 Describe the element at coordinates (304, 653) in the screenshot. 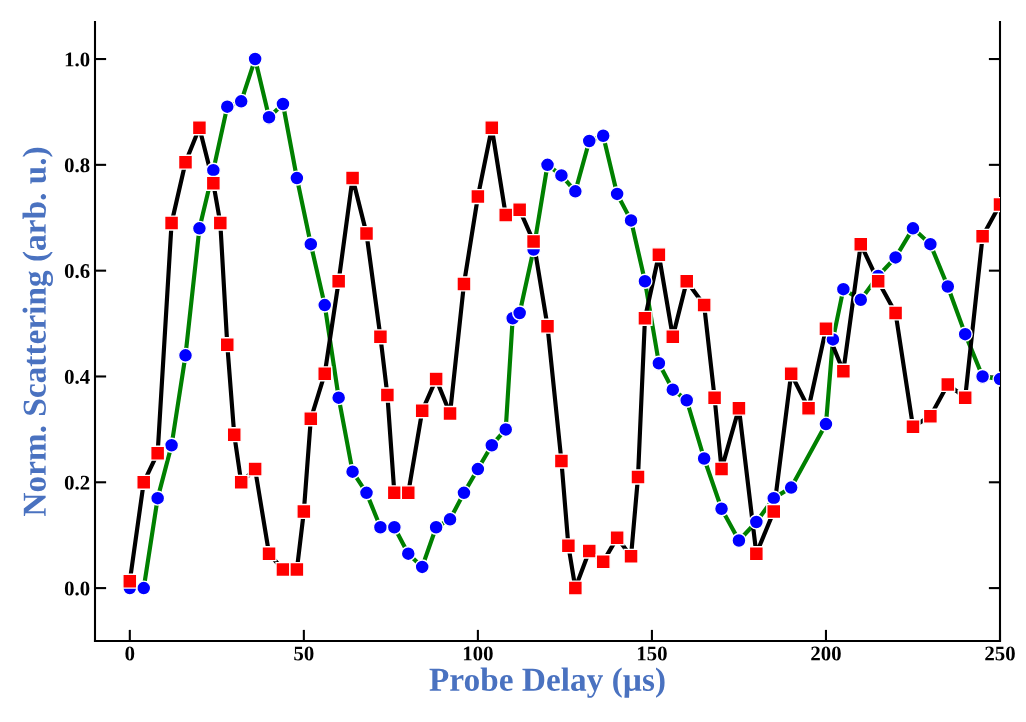

I see `x-tick-label: 50` at that location.